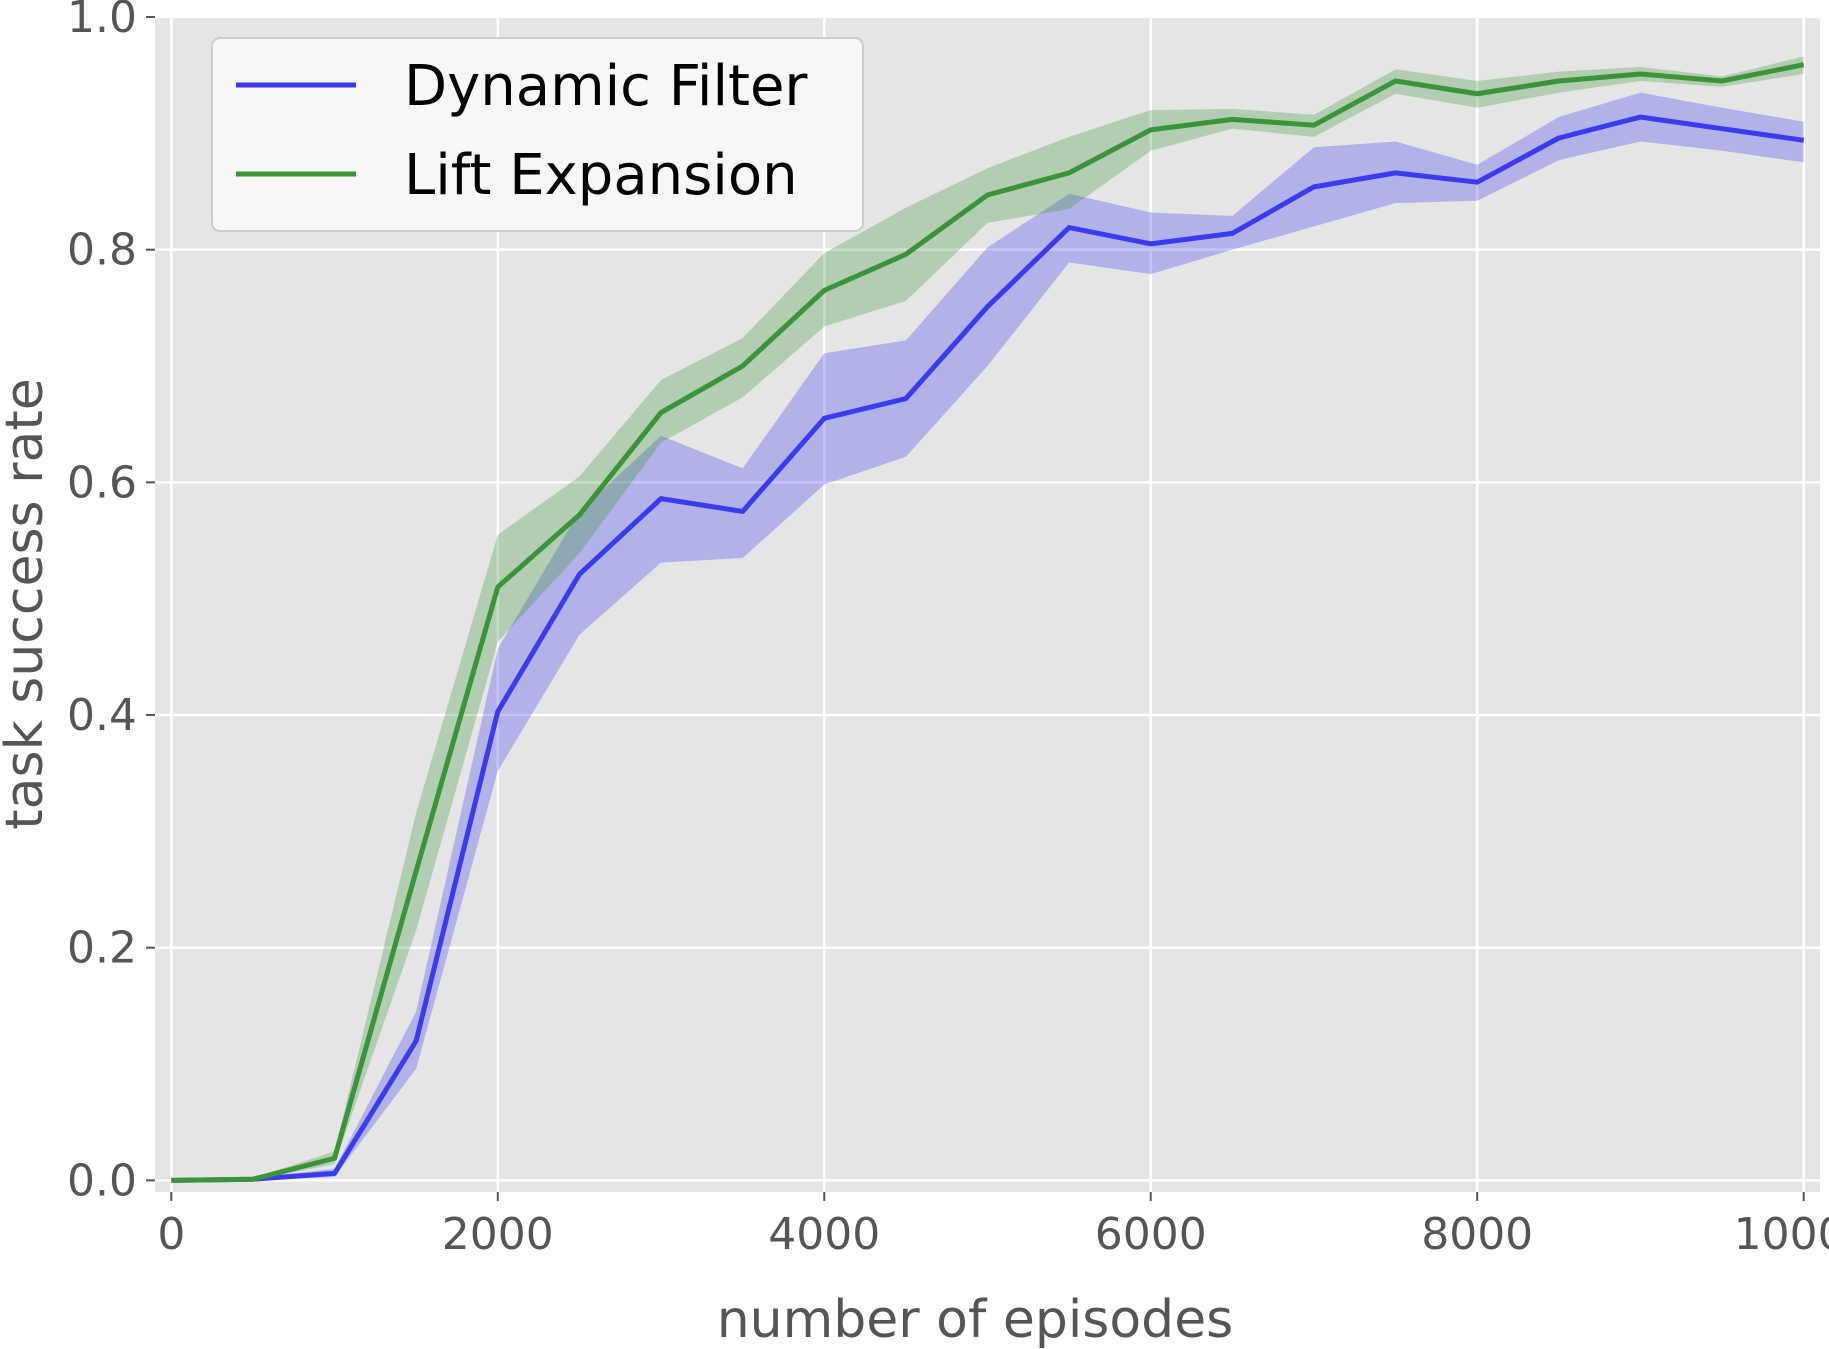 The height and width of the screenshot is (1349, 1829). I want to click on legend-box, so click(537, 134).